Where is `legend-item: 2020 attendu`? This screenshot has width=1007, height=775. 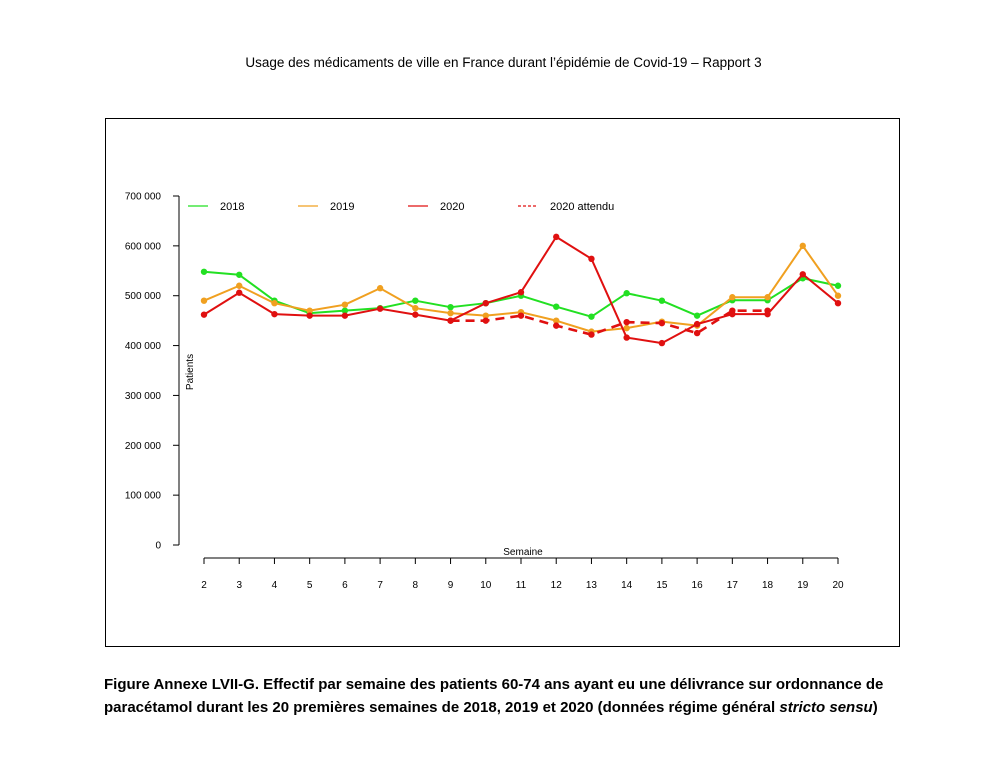 legend-item: 2020 attendu is located at coordinates (566, 207).